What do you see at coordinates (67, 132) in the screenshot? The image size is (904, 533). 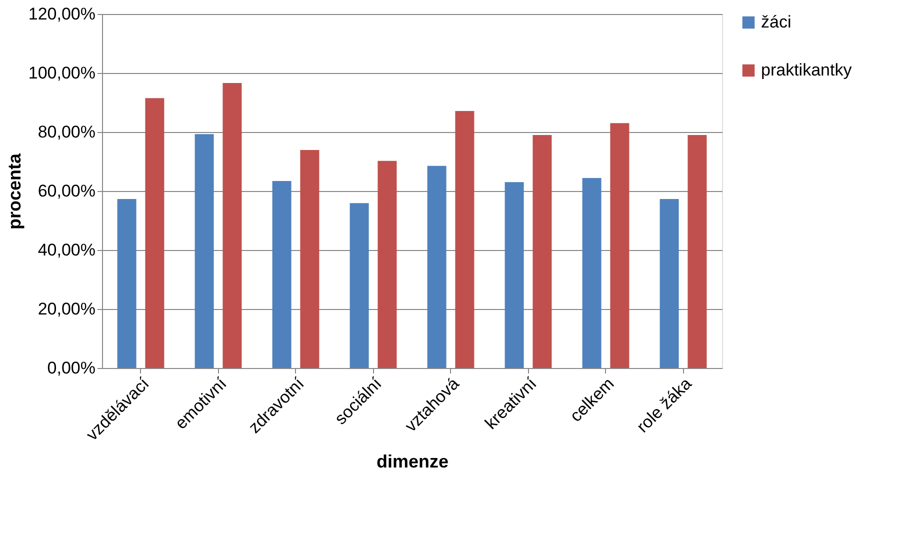 I see `y-tick-label: 80,00%` at bounding box center [67, 132].